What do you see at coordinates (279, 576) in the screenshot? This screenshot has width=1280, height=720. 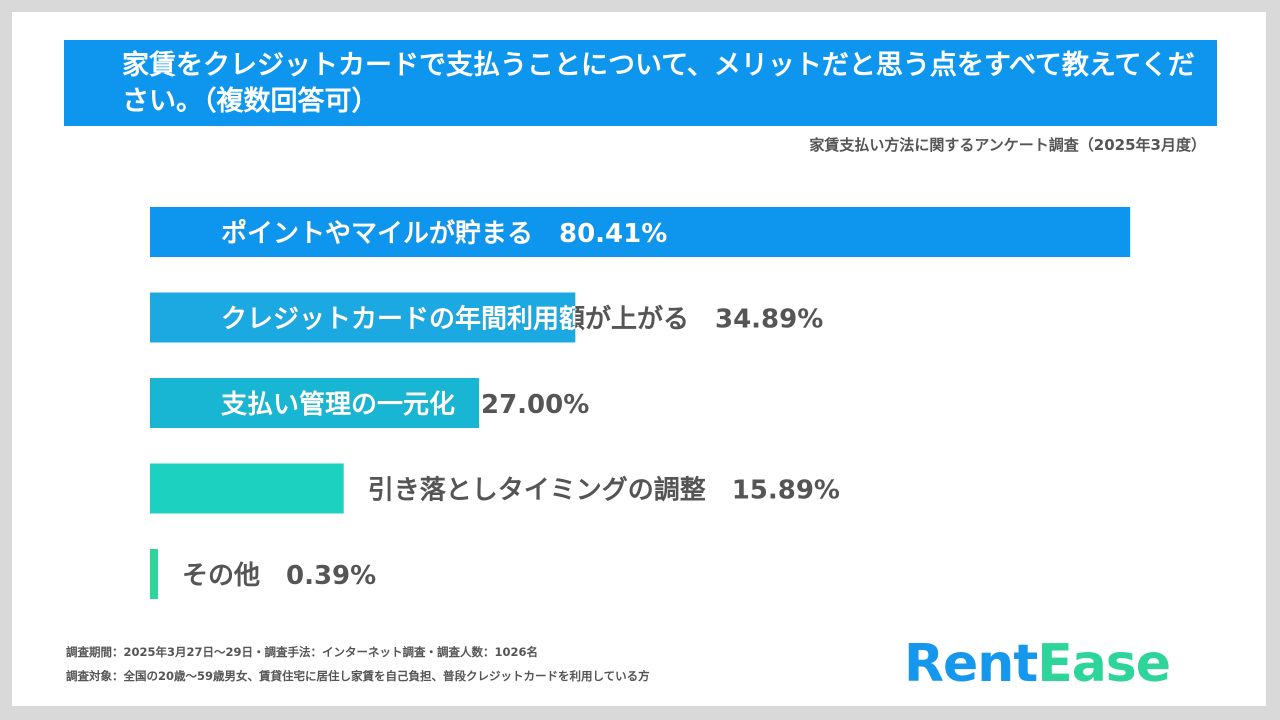 I see `bar-label-5: その他 0.39%` at bounding box center [279, 576].